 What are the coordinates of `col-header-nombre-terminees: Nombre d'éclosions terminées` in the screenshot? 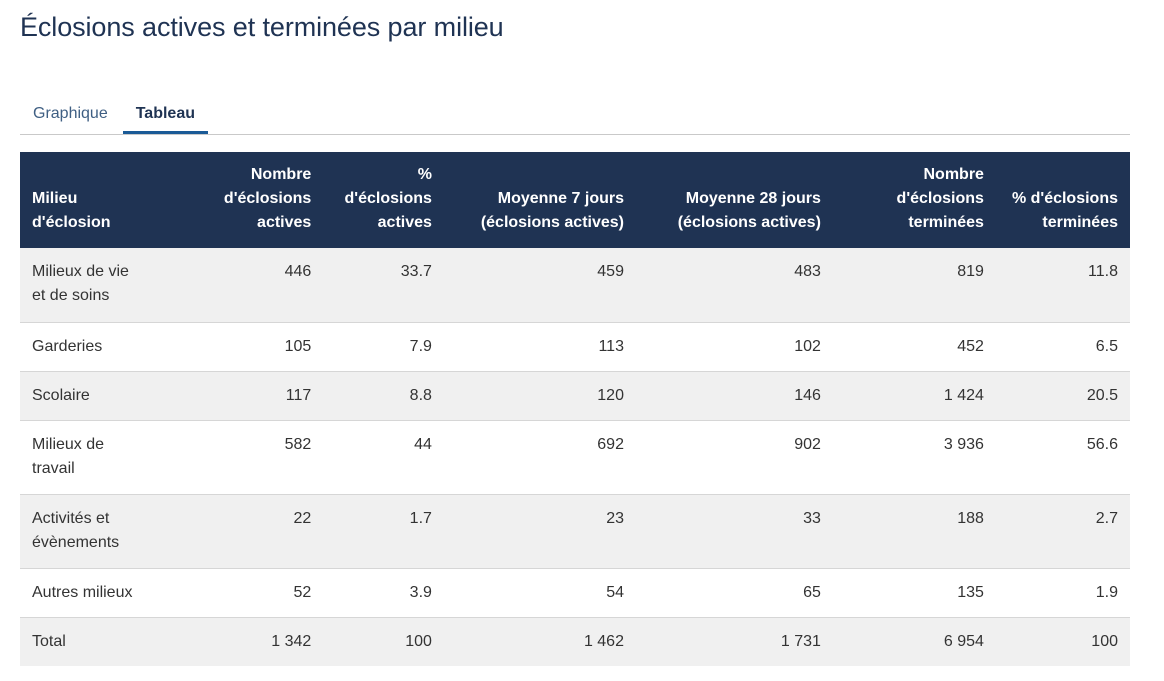 It's located at (914, 200).